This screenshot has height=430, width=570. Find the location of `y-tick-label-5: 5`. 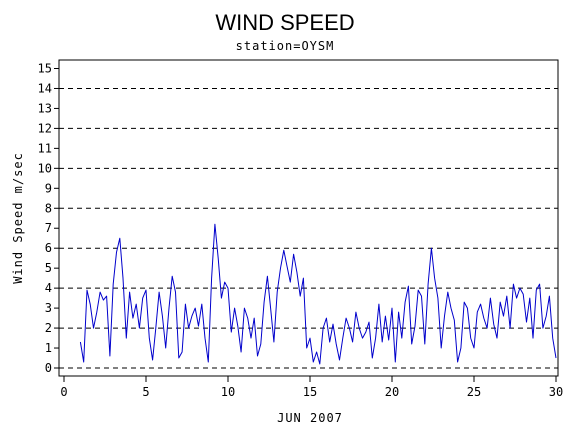

y-tick-label-5: 5 is located at coordinates (48, 268).